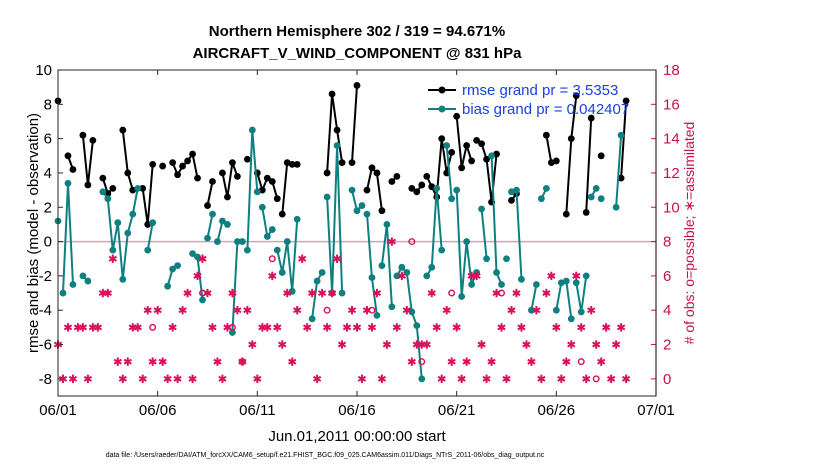 This screenshot has height=470, width=830. I want to click on y-left-tick-label: 8, so click(48, 104).